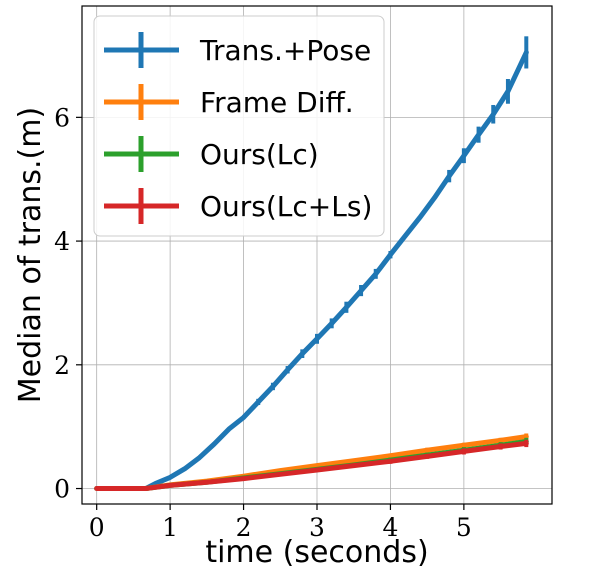 The height and width of the screenshot is (569, 598). I want to click on x-axis-label: time (seconds), so click(316, 552).